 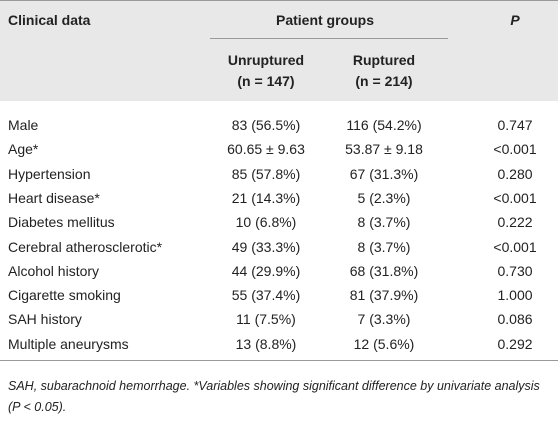 I want to click on table-cell: 53.87 ± 9.18, so click(x=384, y=149).